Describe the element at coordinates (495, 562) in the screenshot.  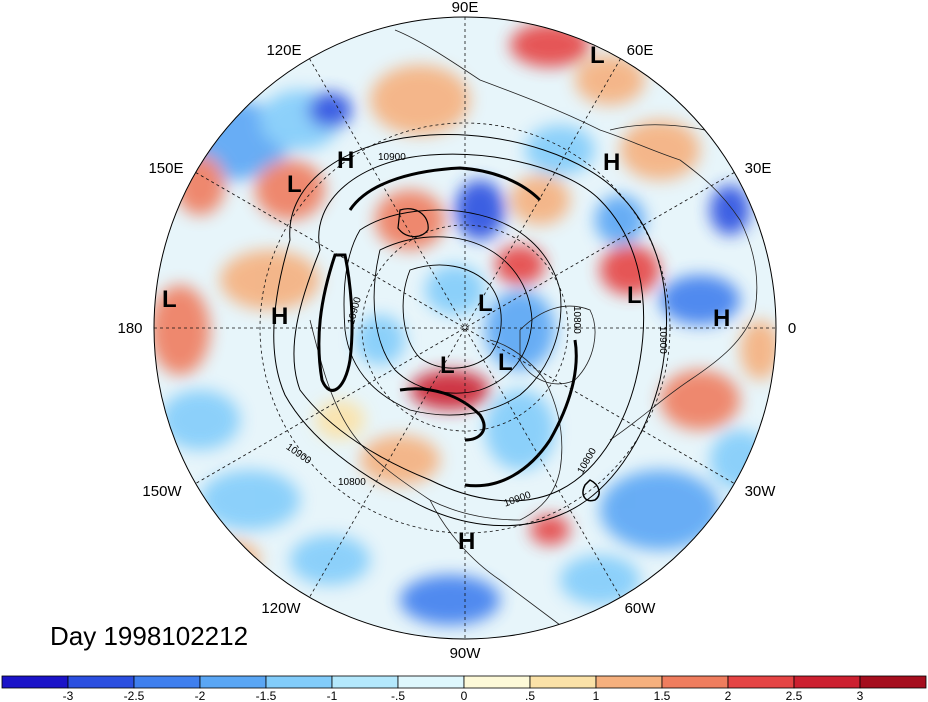
I see `central-america-coast` at that location.